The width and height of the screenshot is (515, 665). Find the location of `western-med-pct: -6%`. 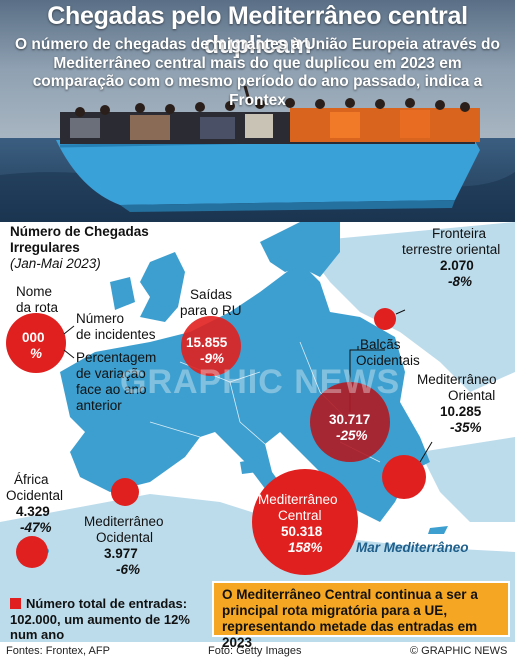

western-med-pct: -6% is located at coordinates (128, 569).